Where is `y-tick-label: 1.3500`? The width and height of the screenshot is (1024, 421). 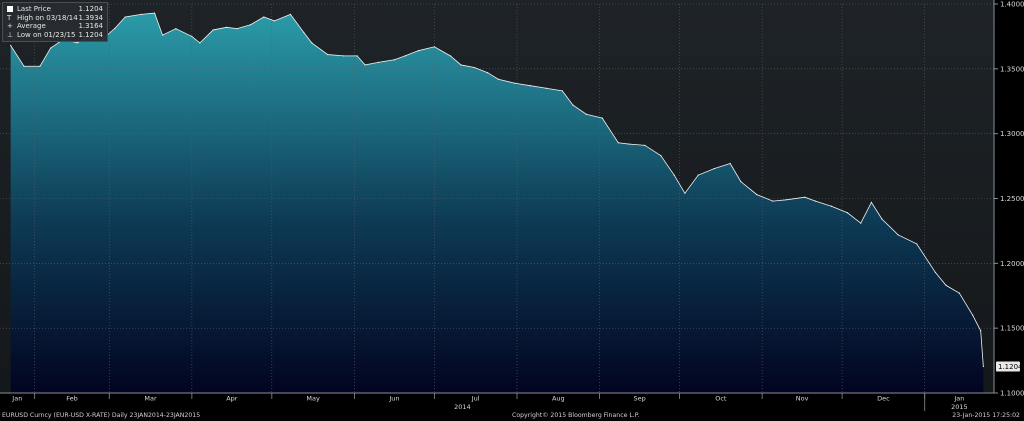
y-tick-label: 1.3500 is located at coordinates (1012, 69).